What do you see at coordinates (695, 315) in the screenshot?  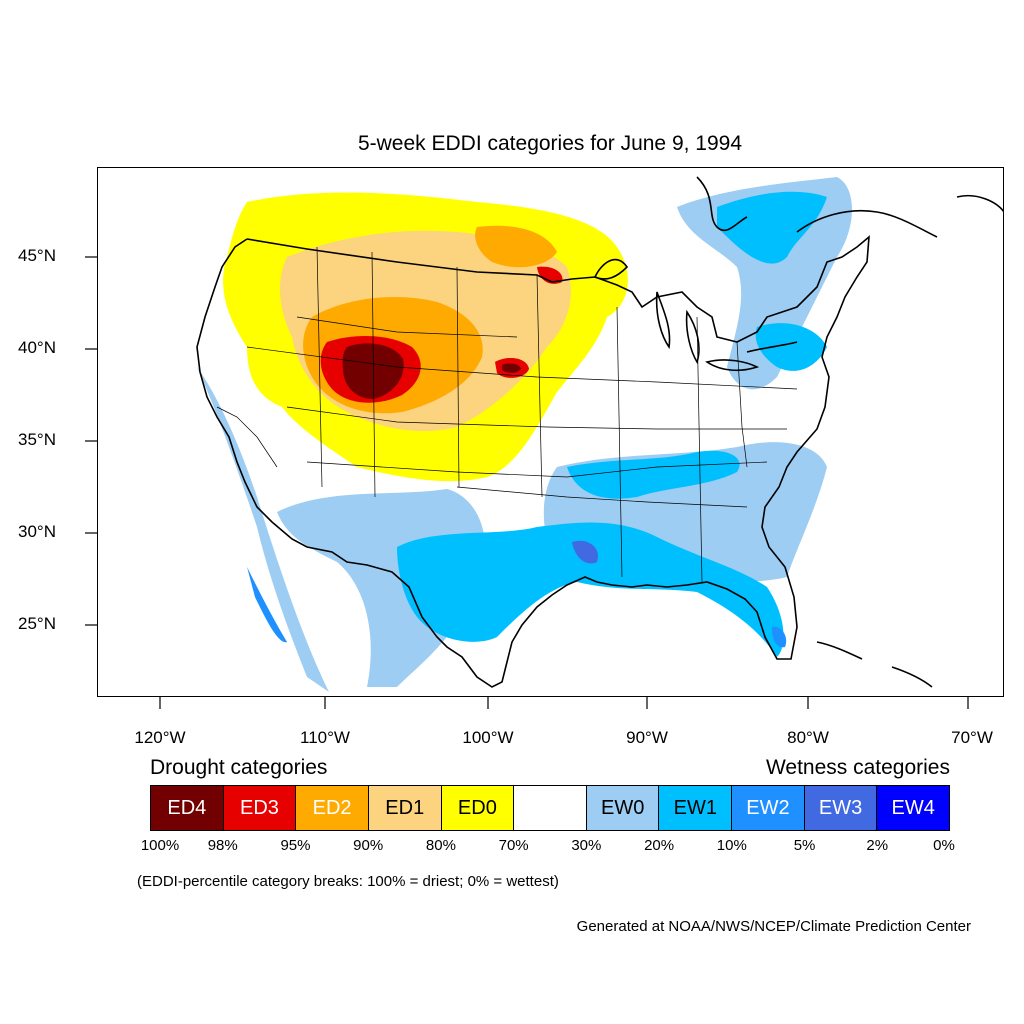 I see `great-lakes` at bounding box center [695, 315].